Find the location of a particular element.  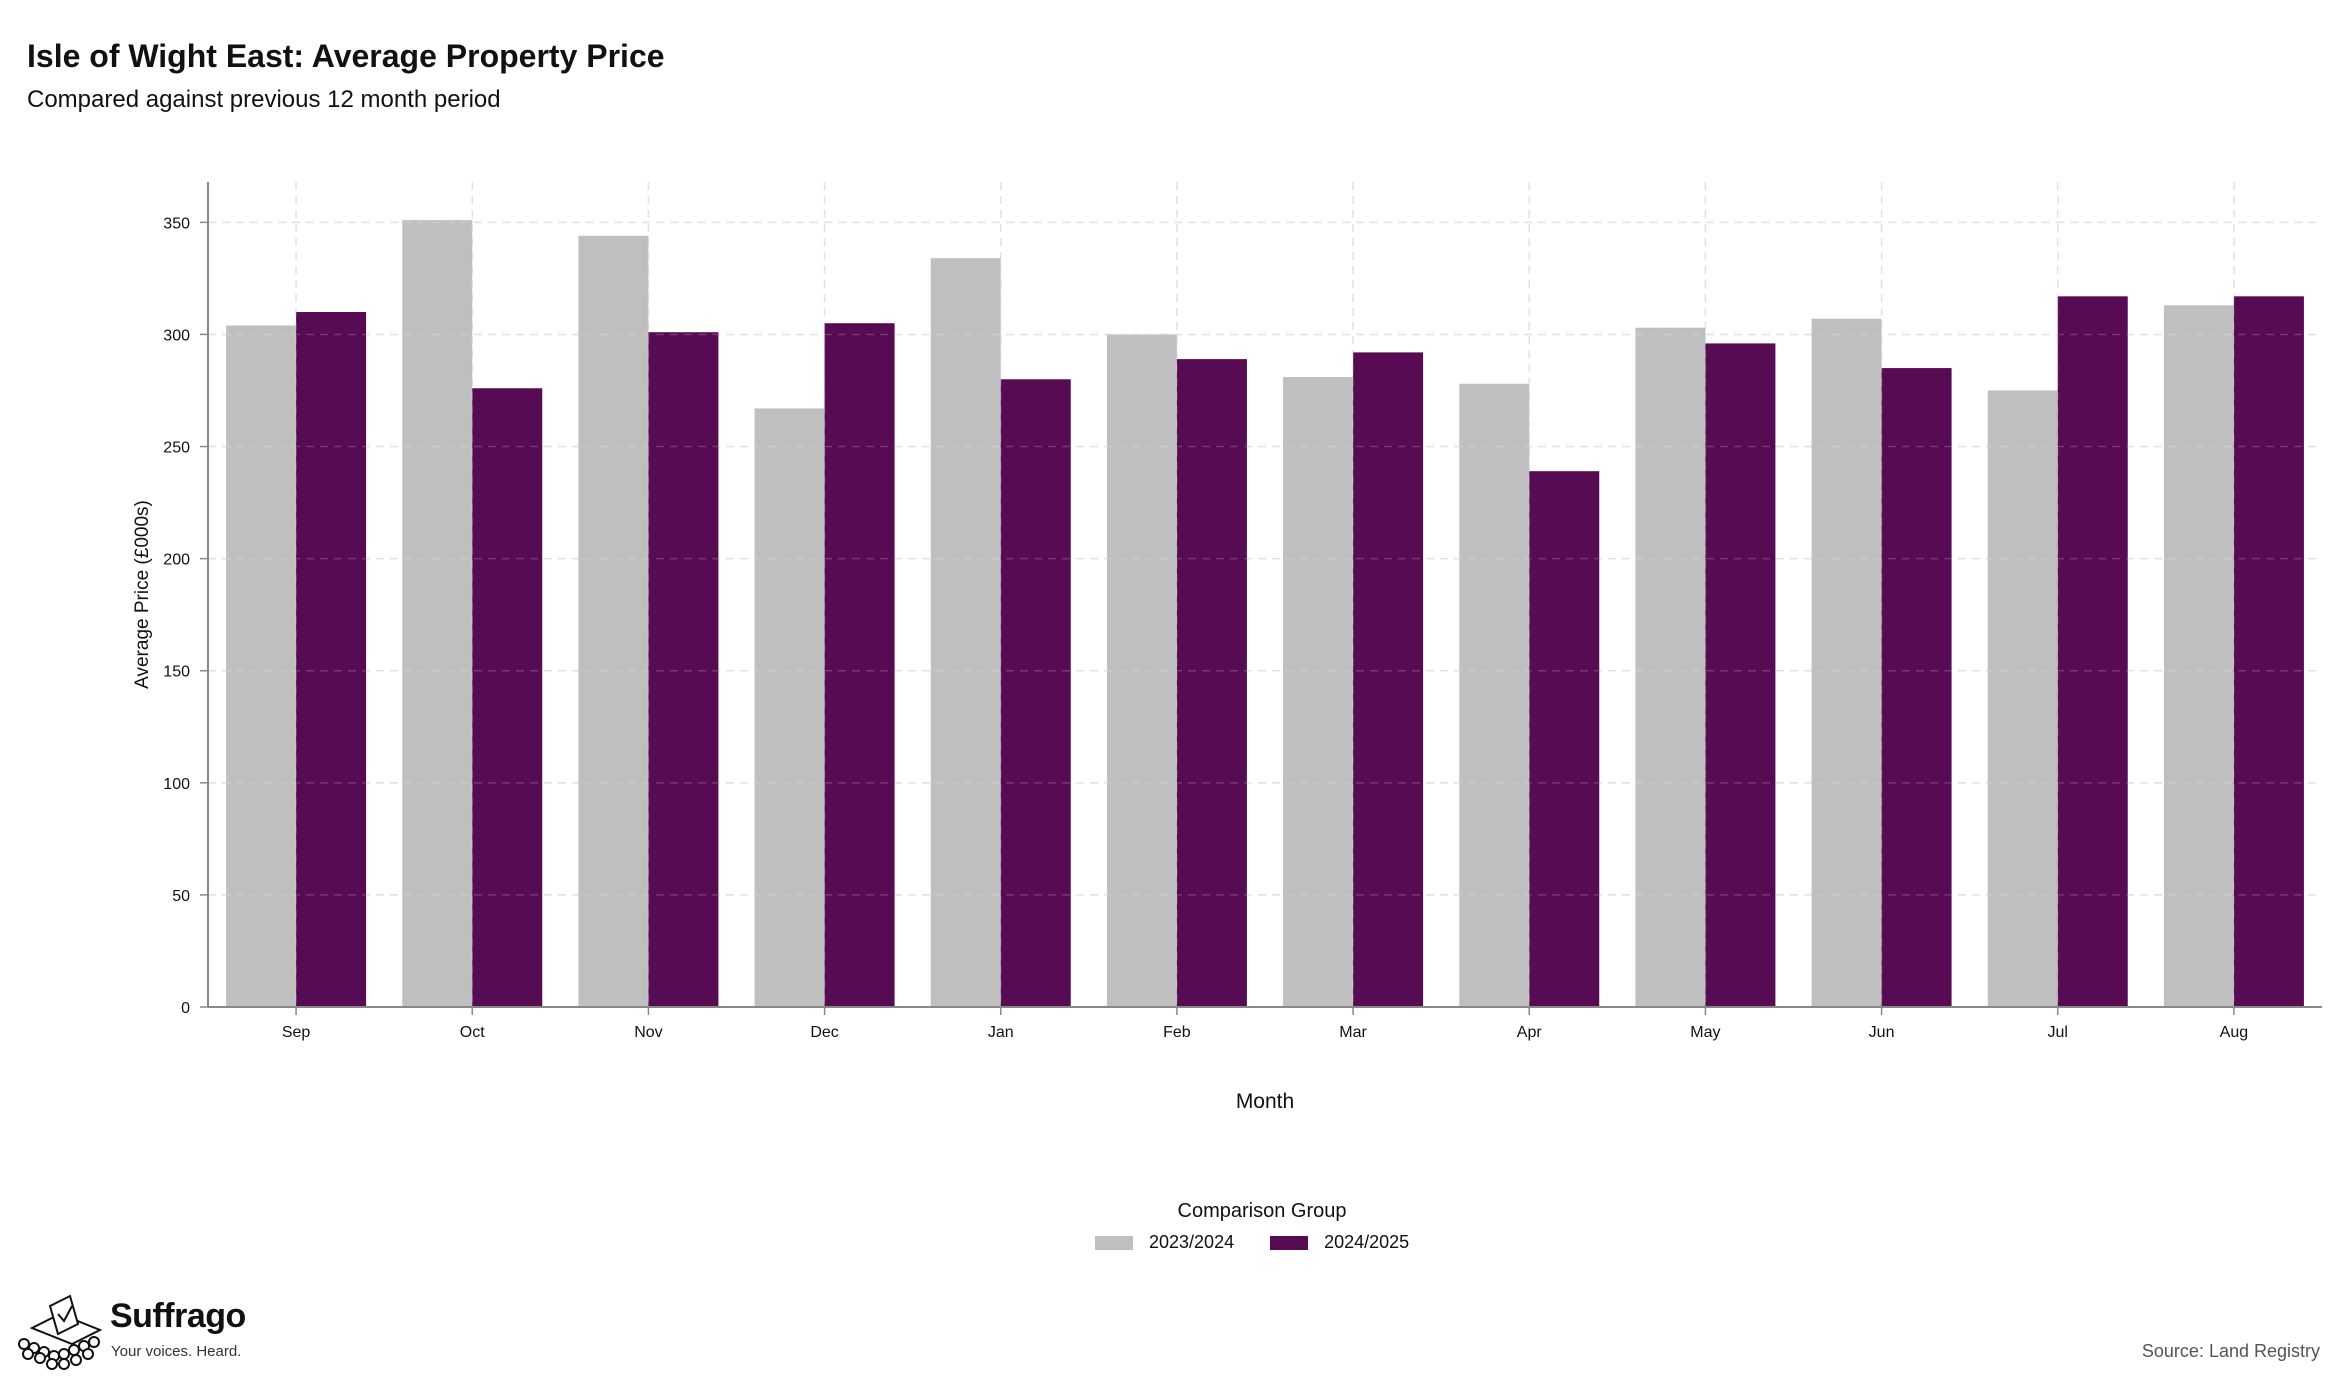

x-tick-label: Mar is located at coordinates (1353, 1032).